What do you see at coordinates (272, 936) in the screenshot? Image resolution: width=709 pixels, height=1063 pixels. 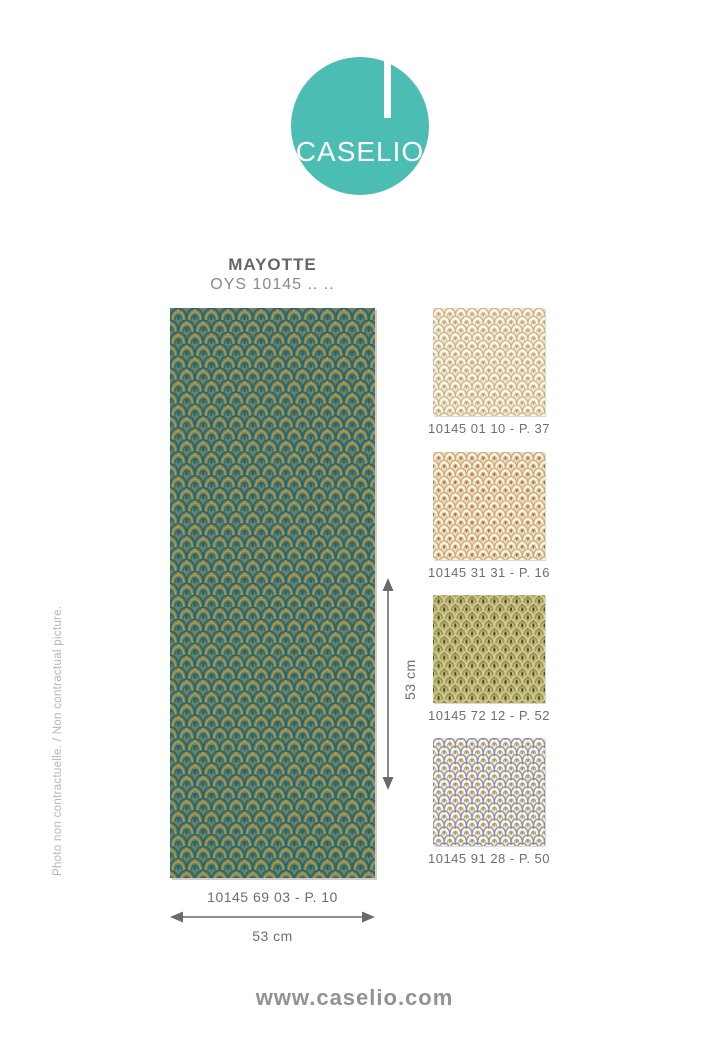 I see `width-dimension-label: 53 cm` at bounding box center [272, 936].